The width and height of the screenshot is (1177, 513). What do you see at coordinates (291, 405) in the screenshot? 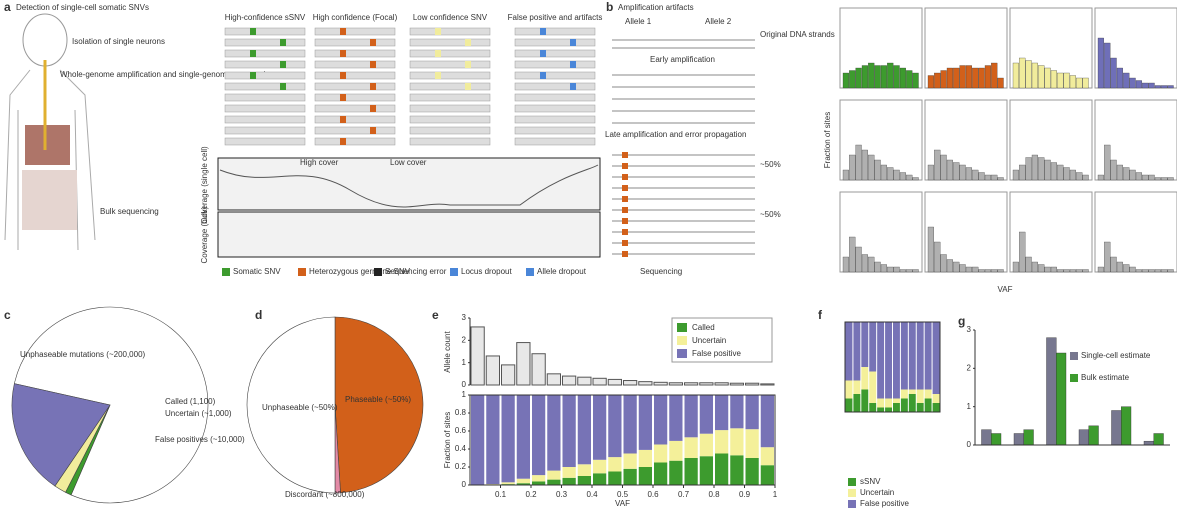
I see `pie-slice` at bounding box center [291, 405].